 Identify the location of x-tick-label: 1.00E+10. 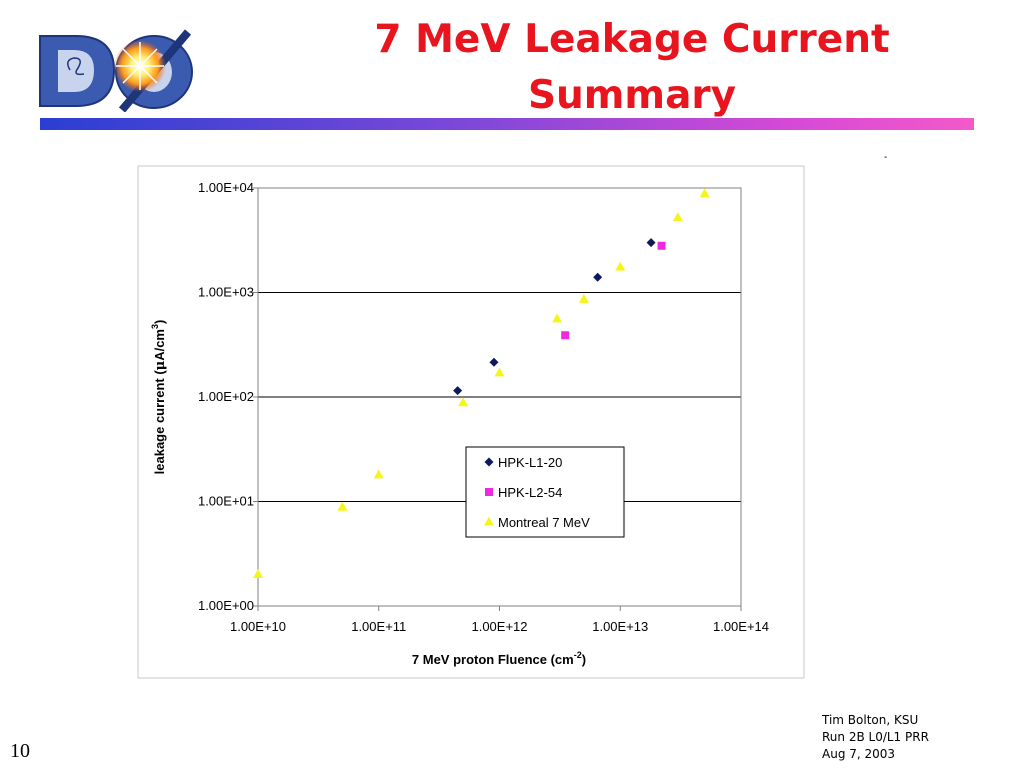
(258, 626).